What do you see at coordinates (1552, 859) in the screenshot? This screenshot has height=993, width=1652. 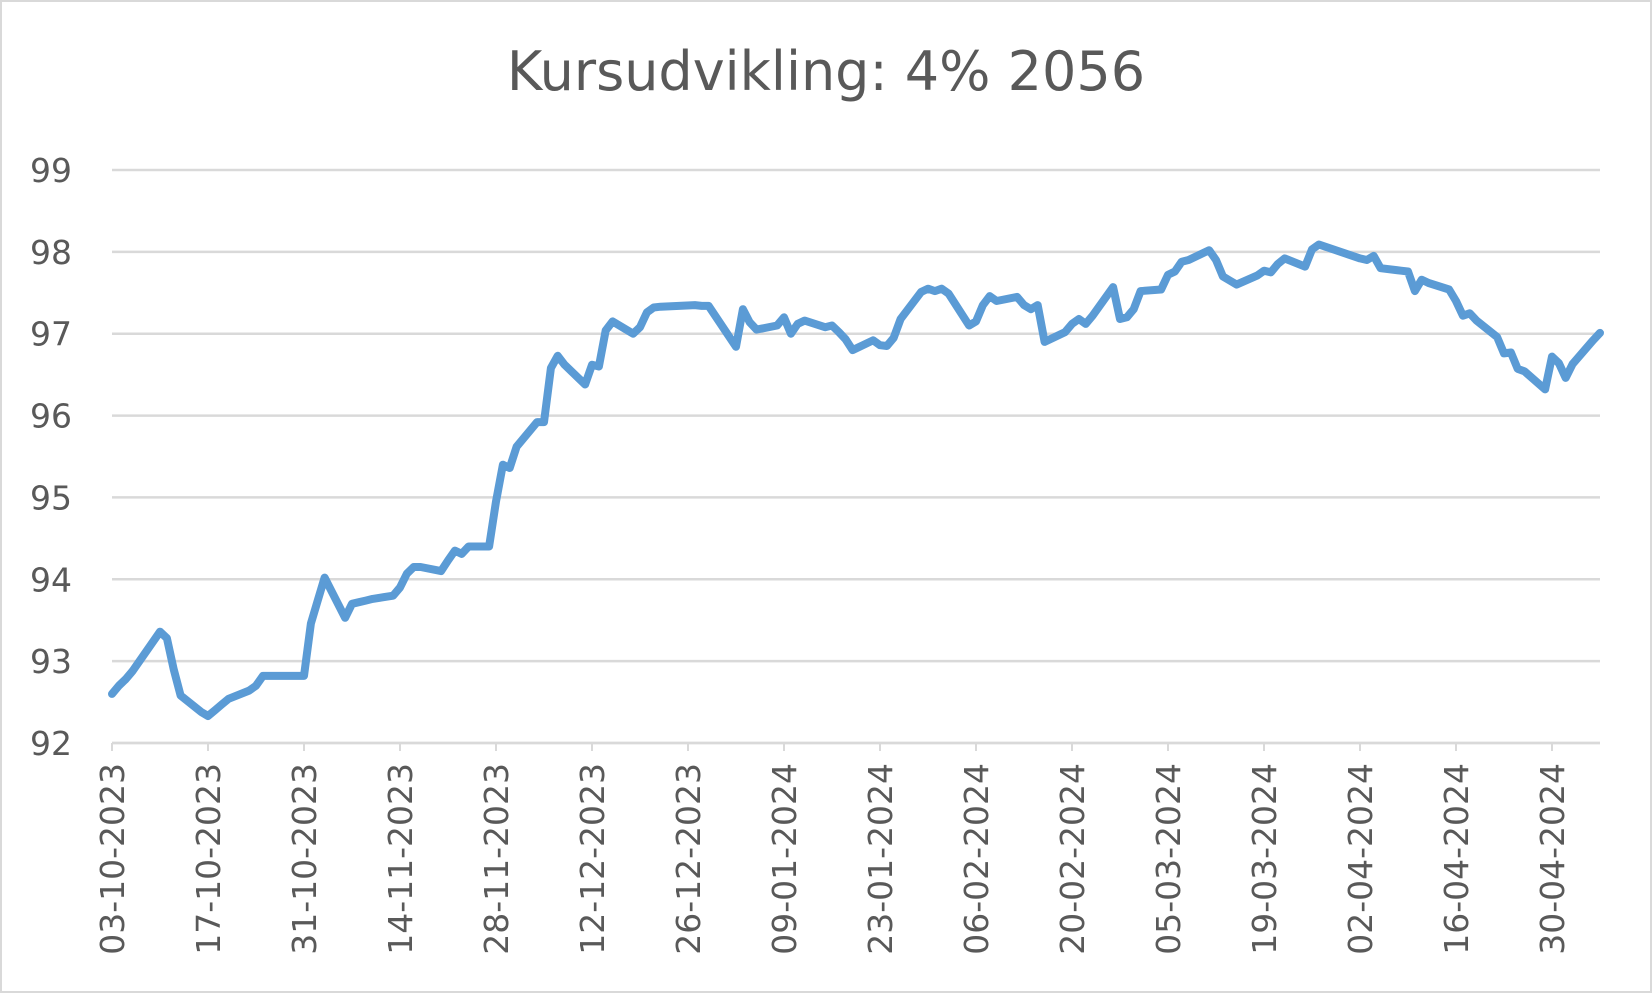 I see `x-tick-label: 30-04-2024` at bounding box center [1552, 859].